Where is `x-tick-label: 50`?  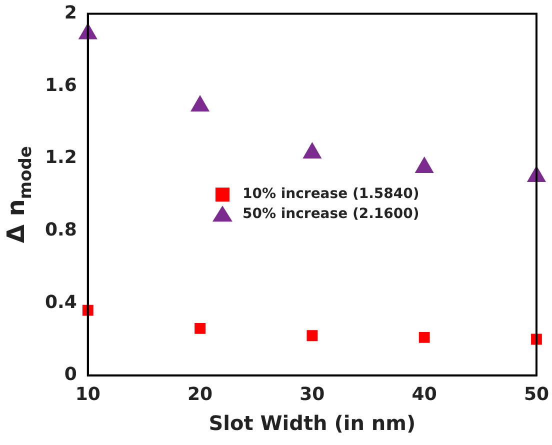 x-tick-label: 50 is located at coordinates (537, 394).